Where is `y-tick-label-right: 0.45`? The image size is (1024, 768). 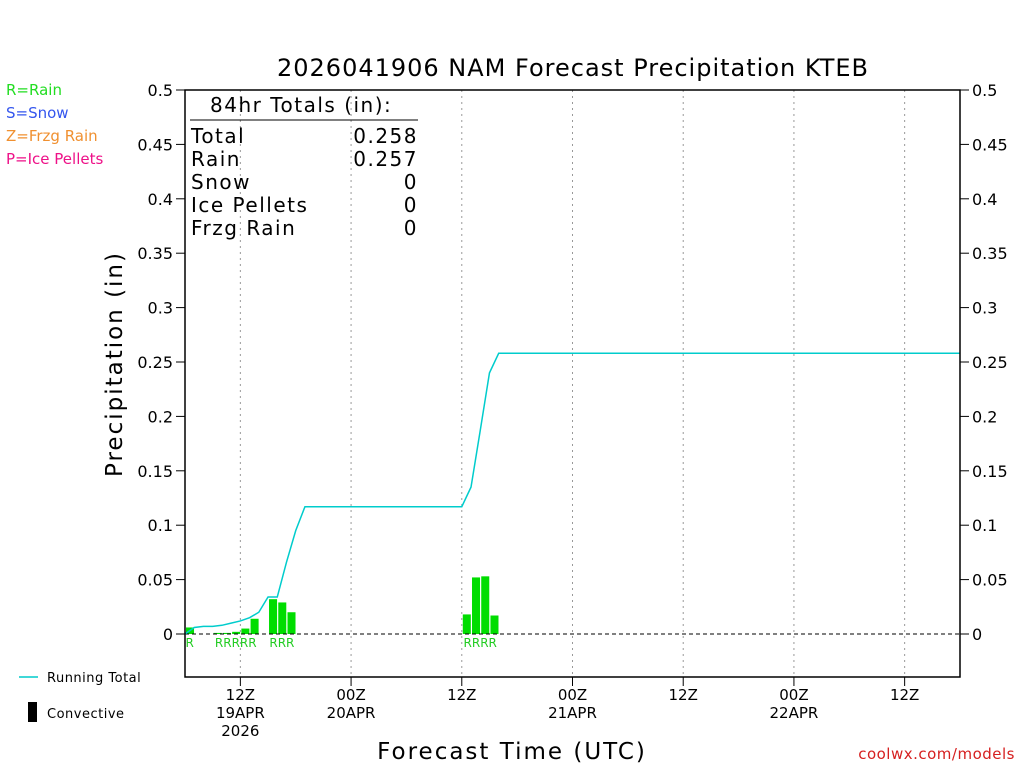
y-tick-label-right: 0.45 is located at coordinates (990, 144).